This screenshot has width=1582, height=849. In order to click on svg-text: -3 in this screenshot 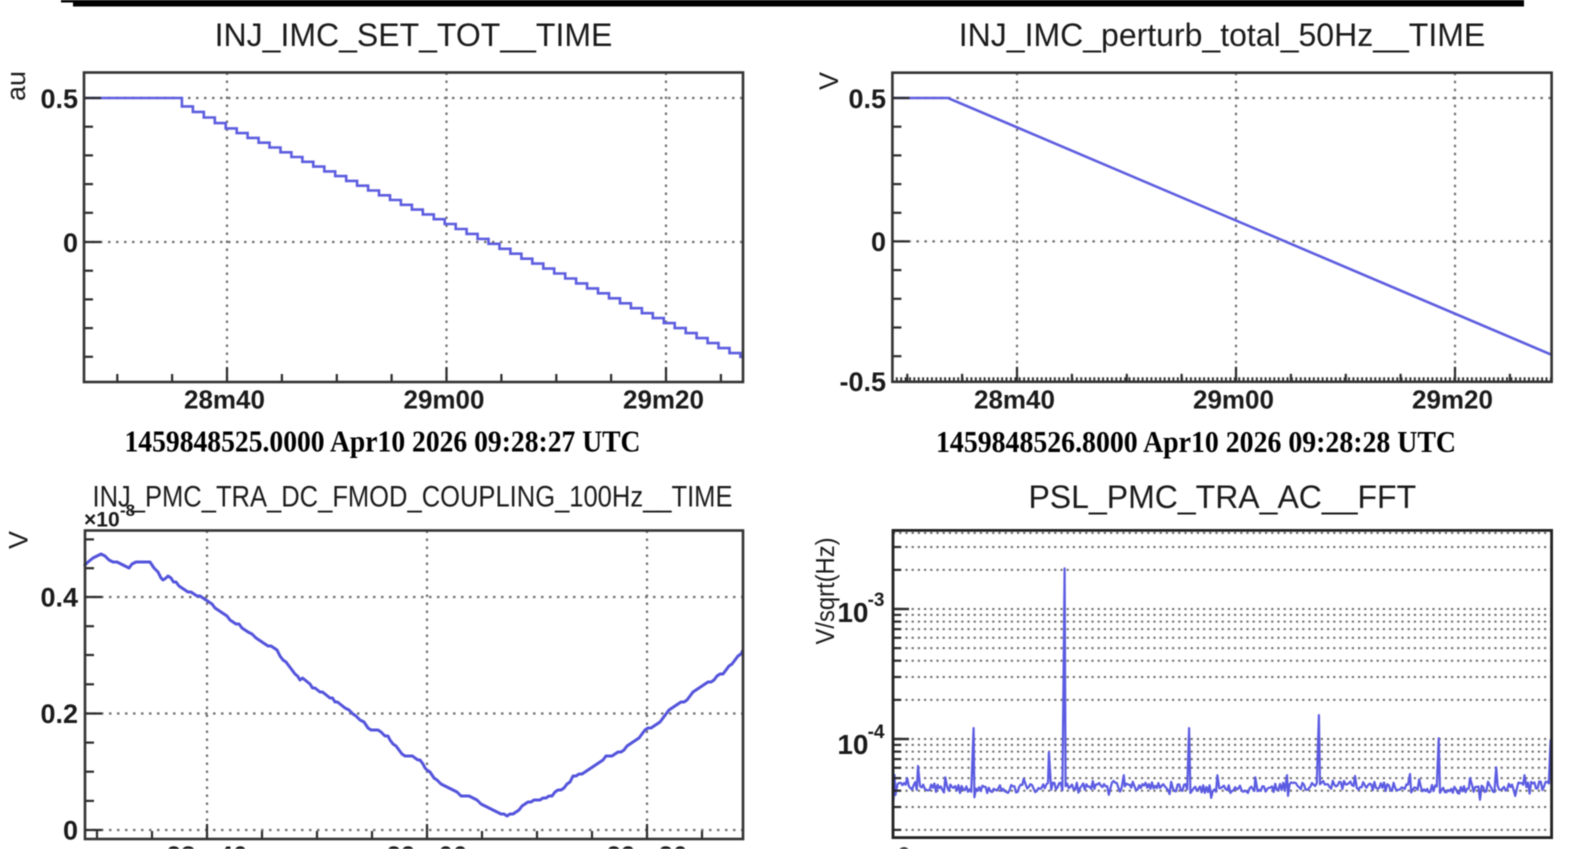, I will do `click(876, 600)`.